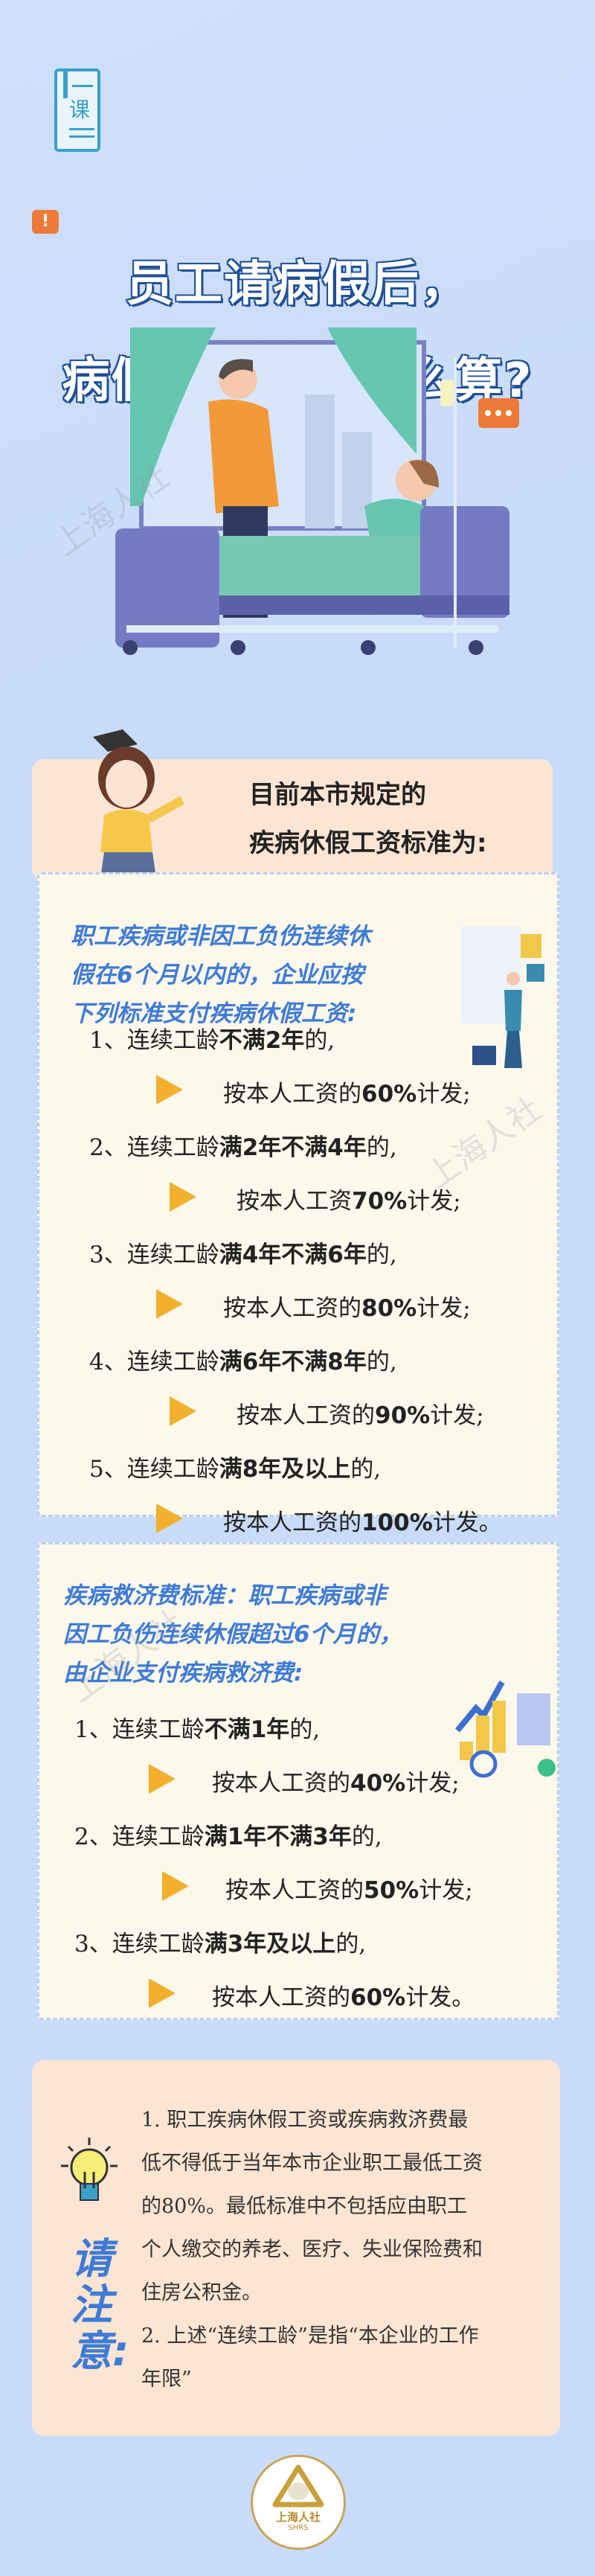 The image size is (595, 2576). Describe the element at coordinates (80, 110) in the screenshot. I see `course-label: 课` at that location.